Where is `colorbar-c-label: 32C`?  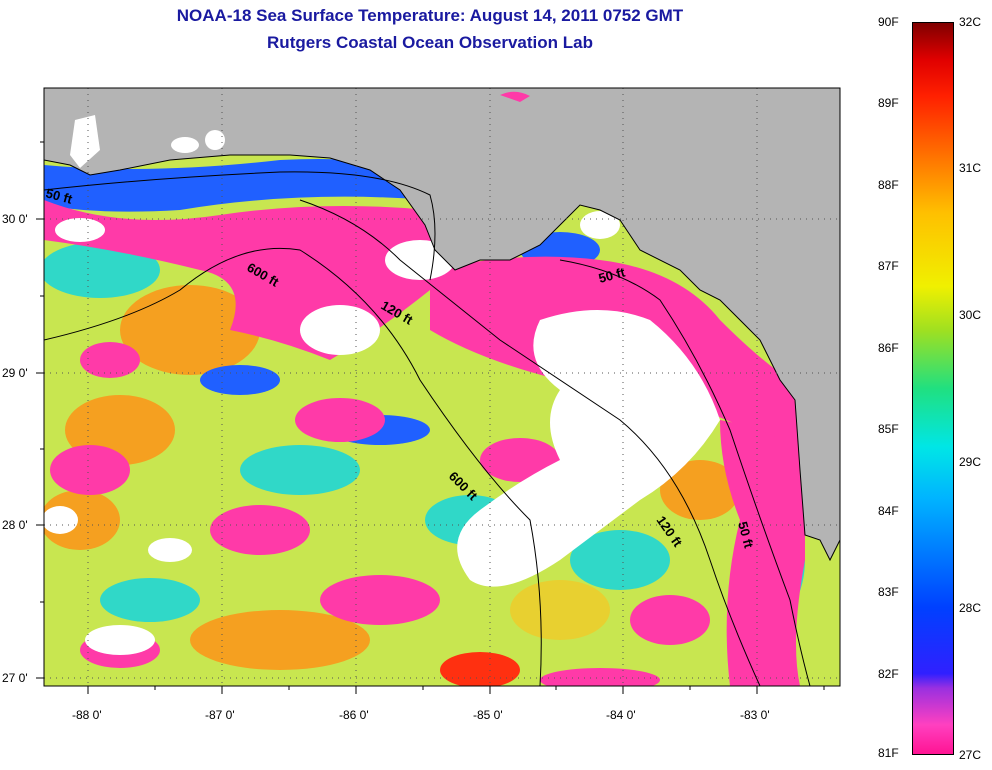
colorbar-c-label: 32C is located at coordinates (970, 22).